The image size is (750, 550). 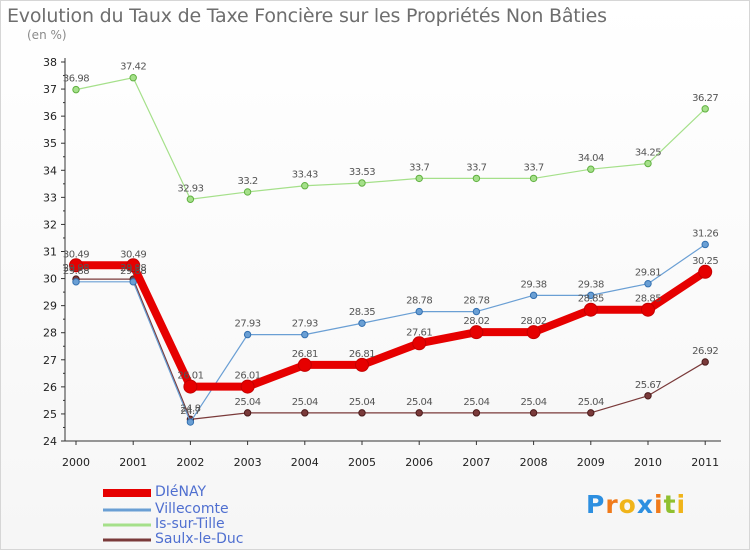 What do you see at coordinates (648, 273) in the screenshot?
I see `data-label: 29.81` at bounding box center [648, 273].